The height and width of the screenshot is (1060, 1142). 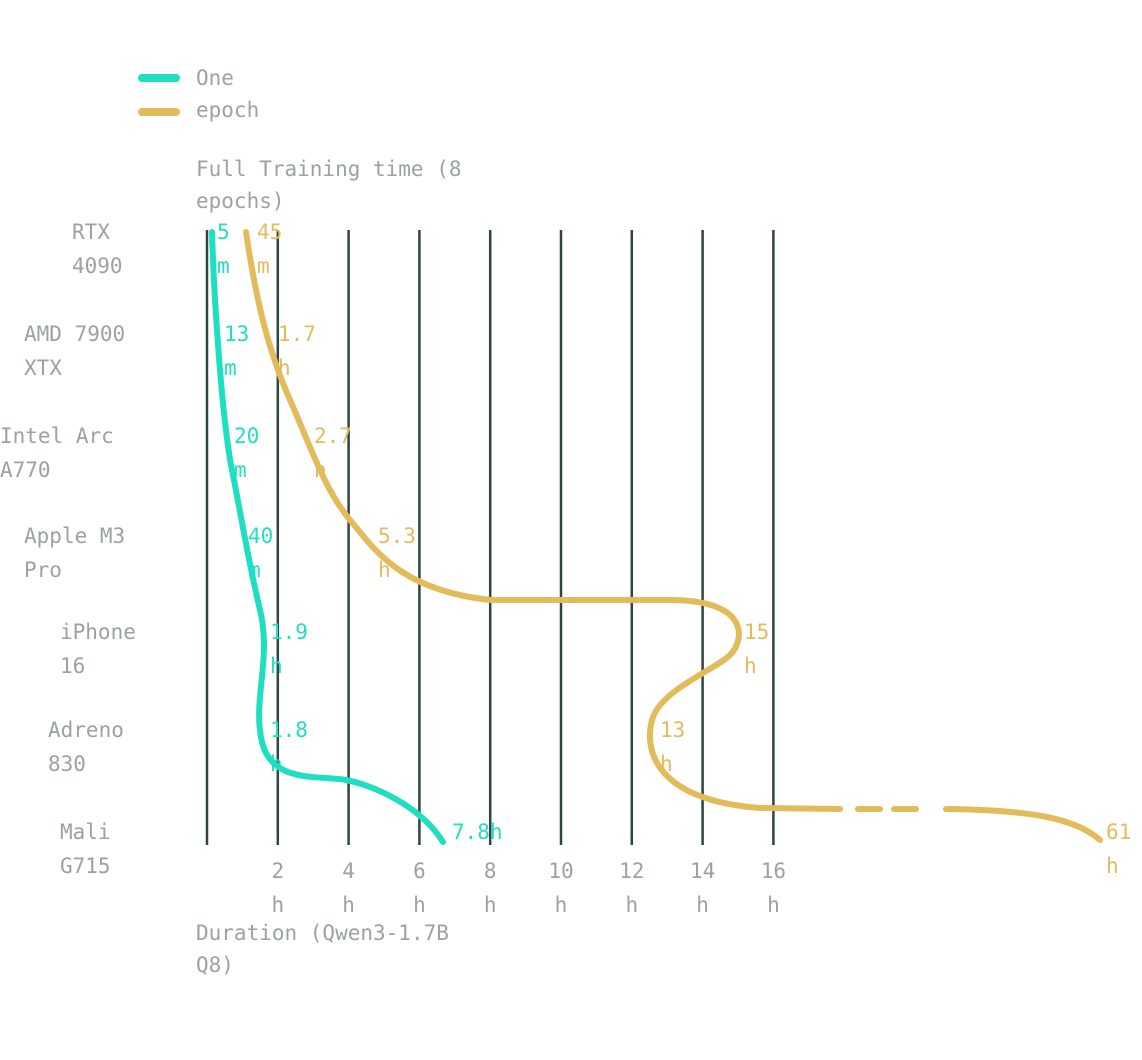 I want to click on data-label-epoch: 5.3 h, so click(x=397, y=553).